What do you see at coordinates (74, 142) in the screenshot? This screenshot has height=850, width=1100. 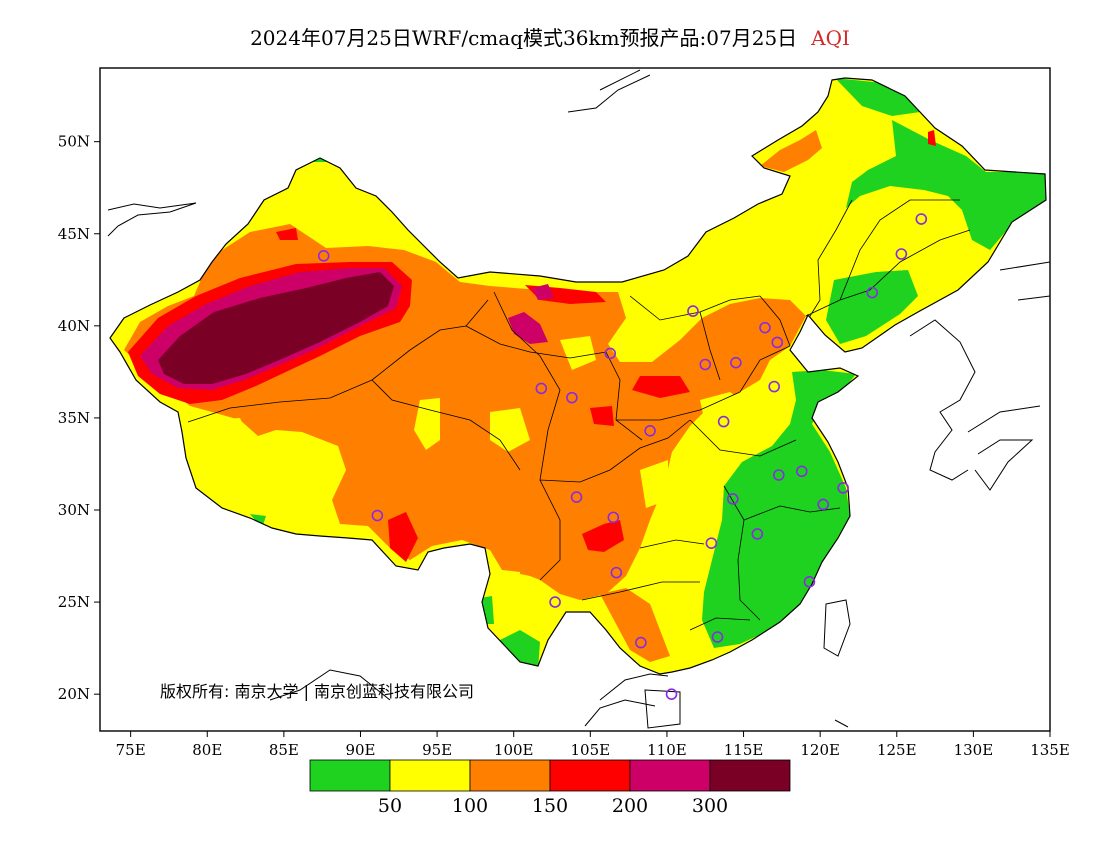 I see `y-tick-label: 50N` at bounding box center [74, 142].